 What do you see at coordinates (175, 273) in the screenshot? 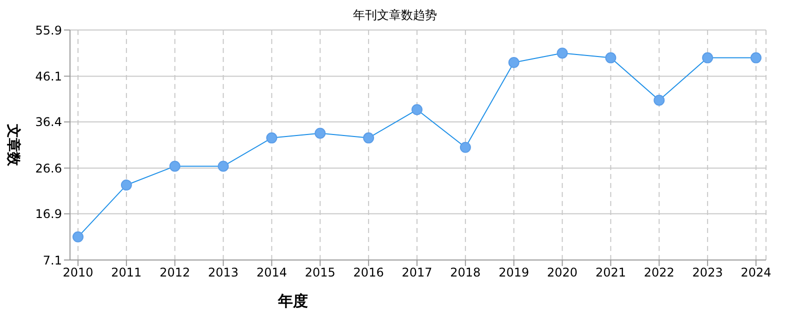
I see `x-tick-label: 2012` at bounding box center [175, 273].